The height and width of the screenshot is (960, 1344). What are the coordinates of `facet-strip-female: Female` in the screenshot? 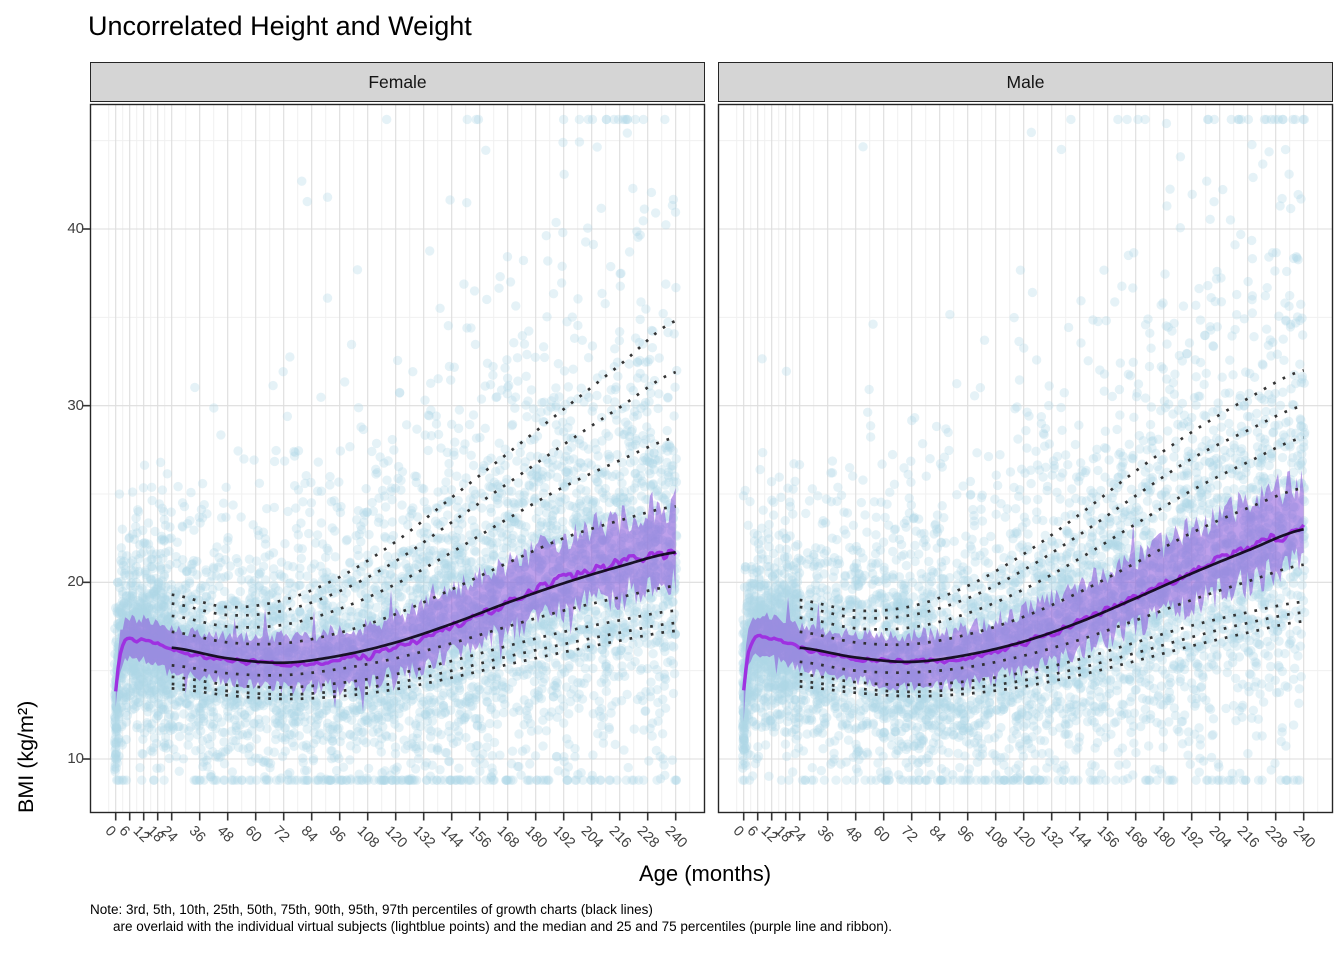 It's located at (397, 82).